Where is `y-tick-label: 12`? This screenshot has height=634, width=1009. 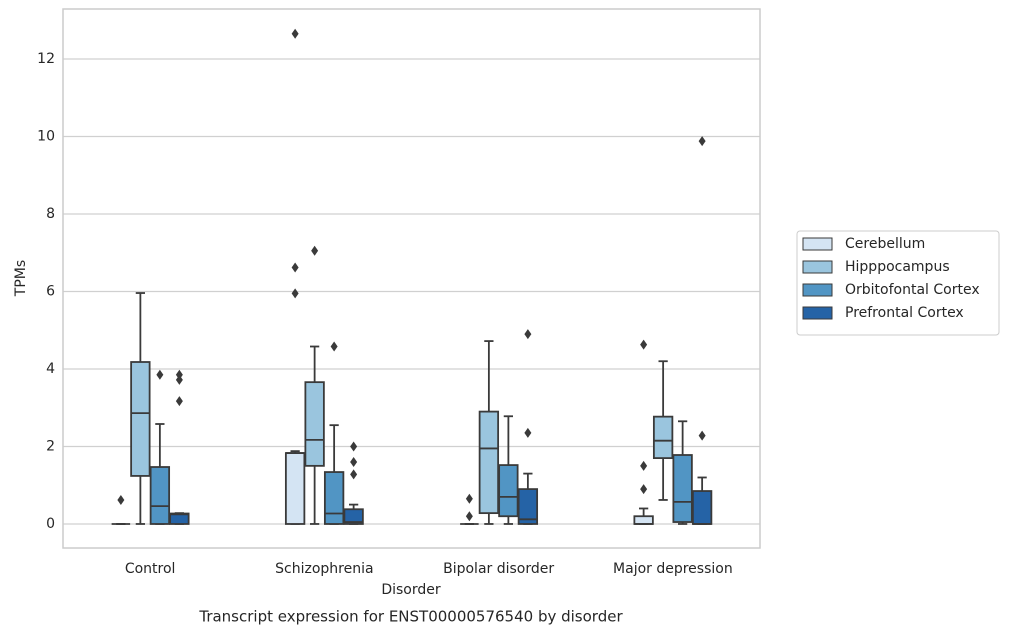
y-tick-label: 12 is located at coordinates (46, 59).